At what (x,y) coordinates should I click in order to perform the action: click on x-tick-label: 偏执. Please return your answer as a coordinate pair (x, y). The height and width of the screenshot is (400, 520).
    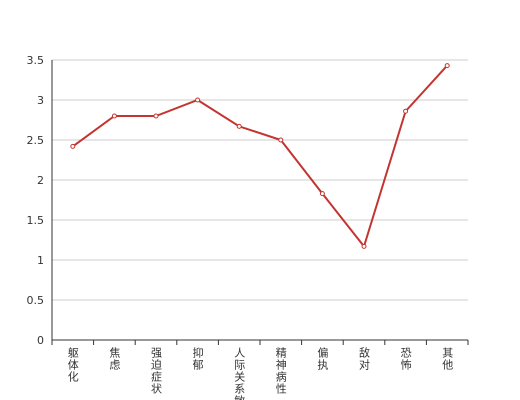
    Looking at the image, I should click on (322, 358).